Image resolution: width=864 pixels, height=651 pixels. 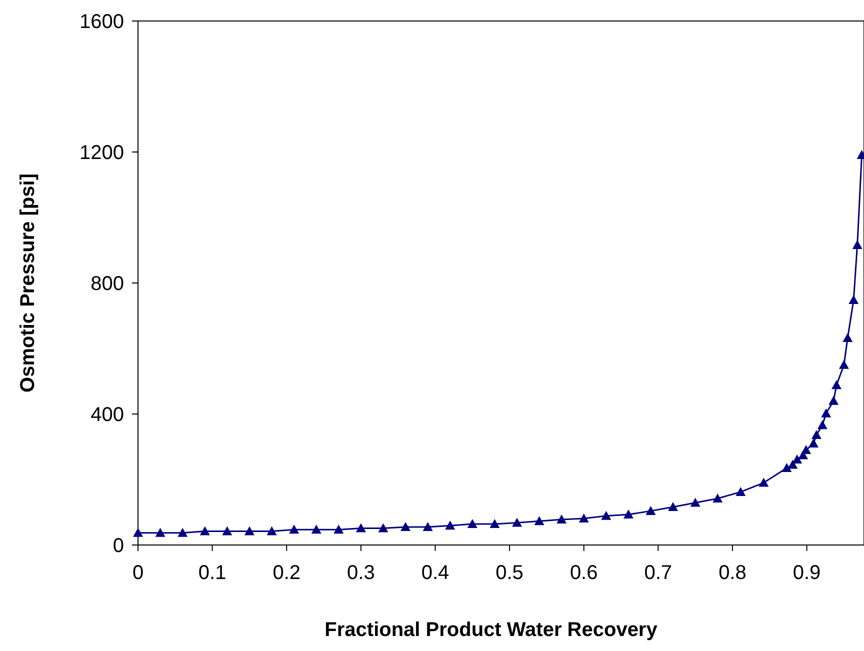 I want to click on y-tick-label: 0, so click(x=118, y=546).